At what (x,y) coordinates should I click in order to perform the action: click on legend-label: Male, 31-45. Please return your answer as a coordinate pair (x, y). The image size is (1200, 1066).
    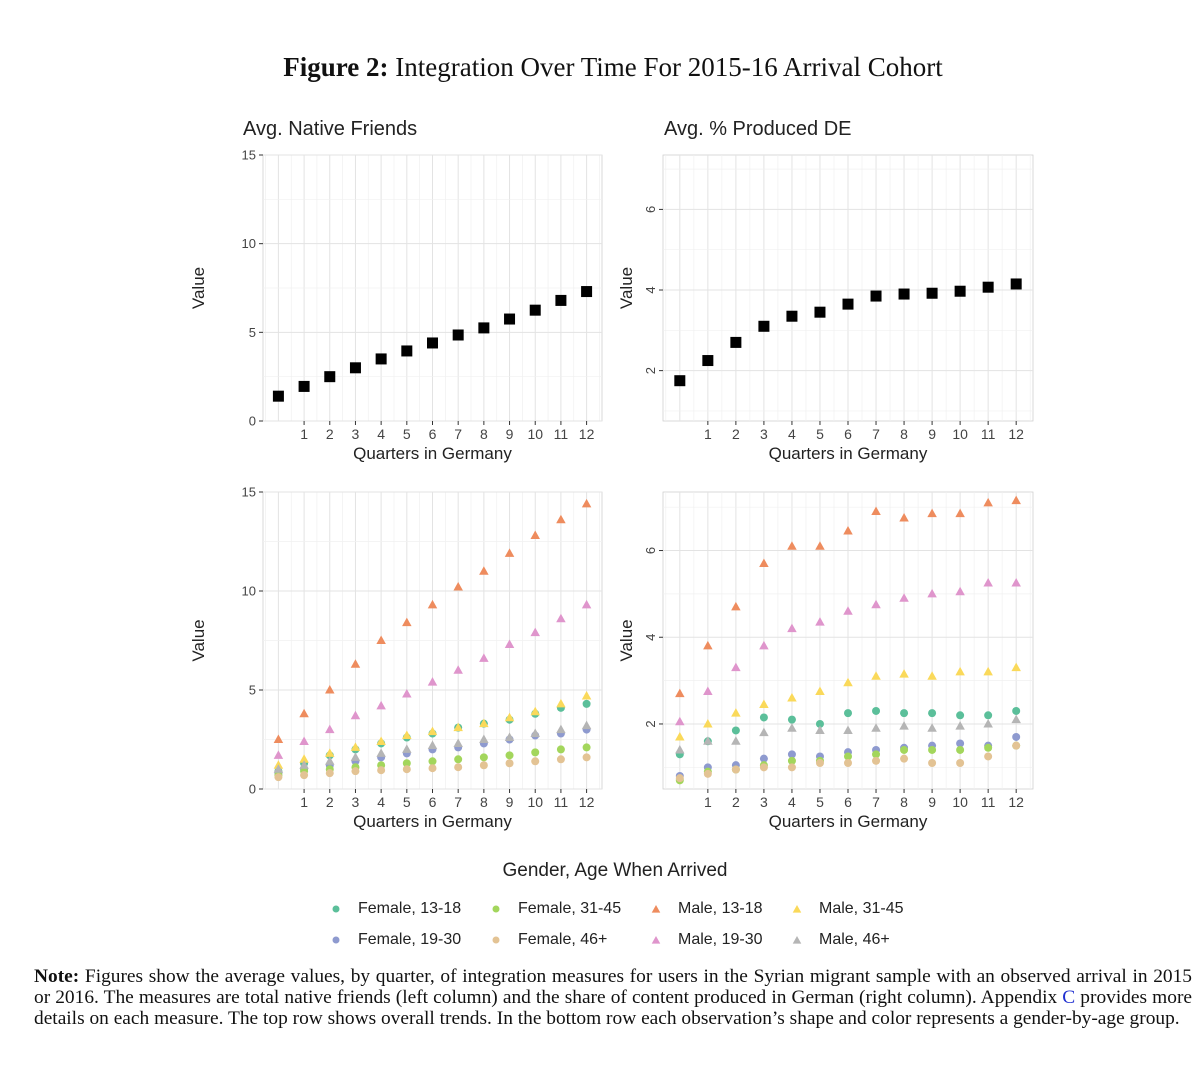
    Looking at the image, I should click on (861, 908).